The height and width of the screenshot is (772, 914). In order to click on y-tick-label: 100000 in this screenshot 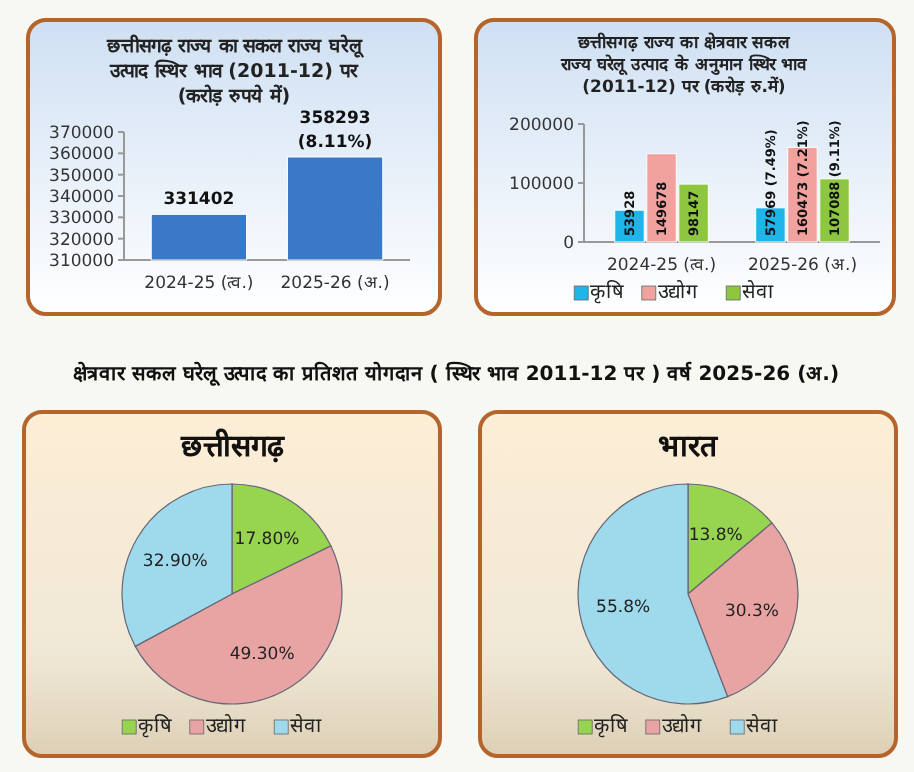, I will do `click(541, 184)`.